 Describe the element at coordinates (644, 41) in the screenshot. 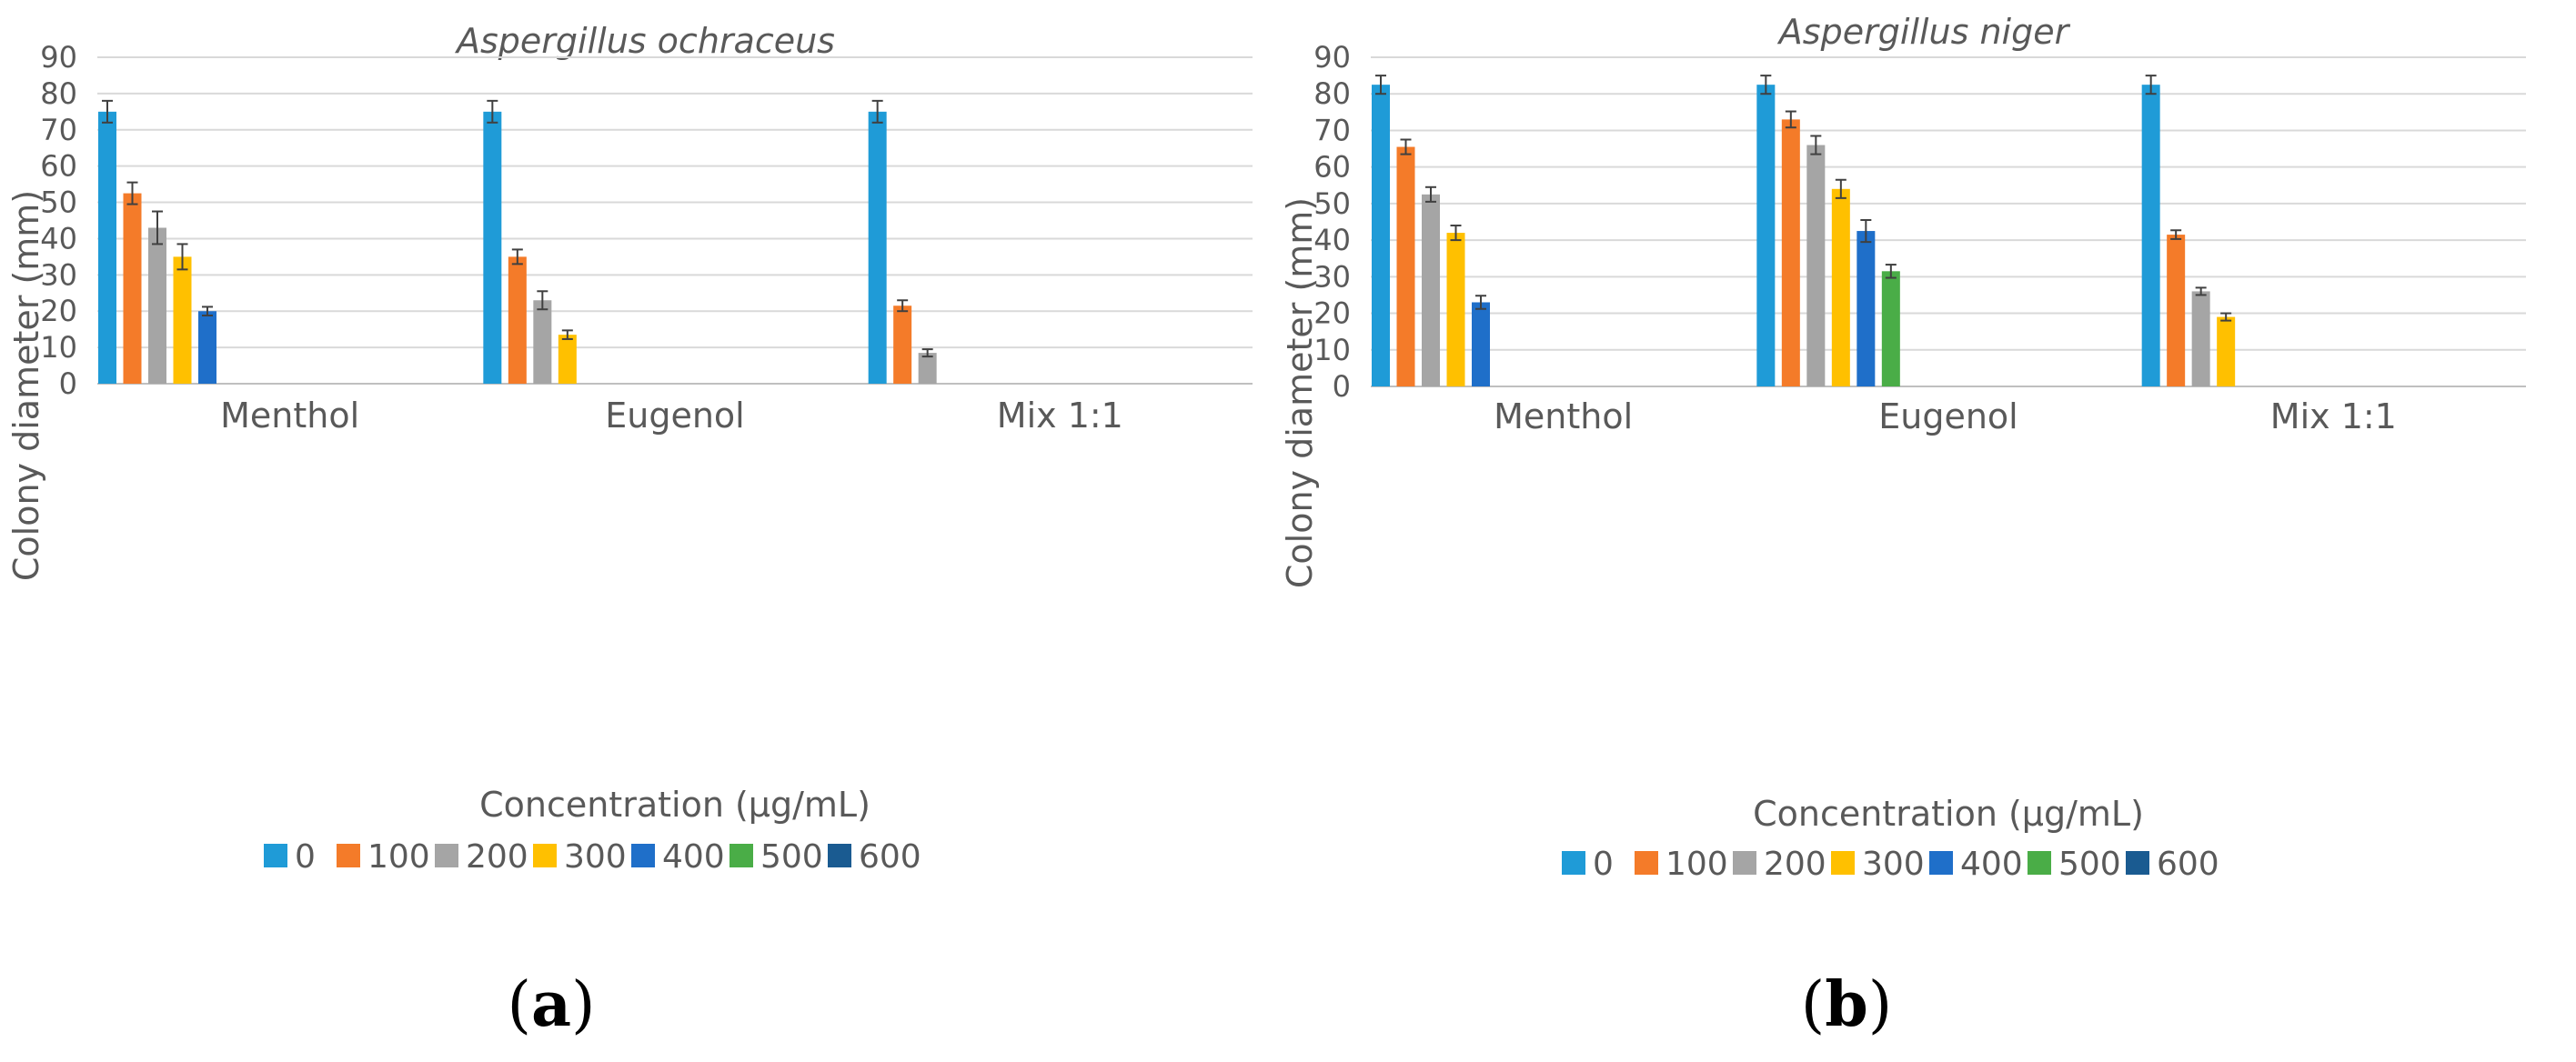

I see `chart-title: Aspergillus ochraceus` at that location.